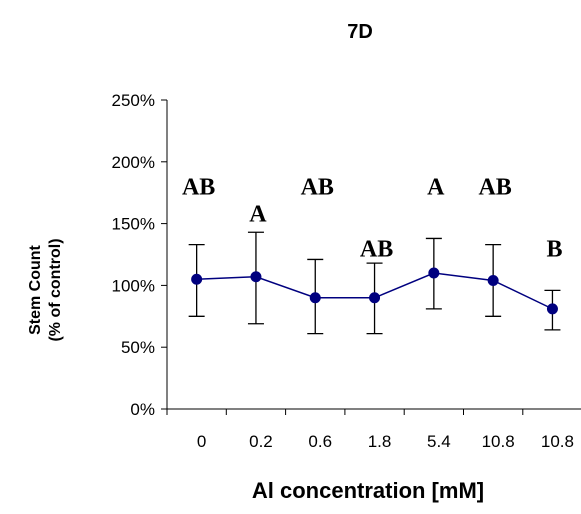  Describe the element at coordinates (380, 441) in the screenshot. I see `x-tick-label: 1.8` at that location.